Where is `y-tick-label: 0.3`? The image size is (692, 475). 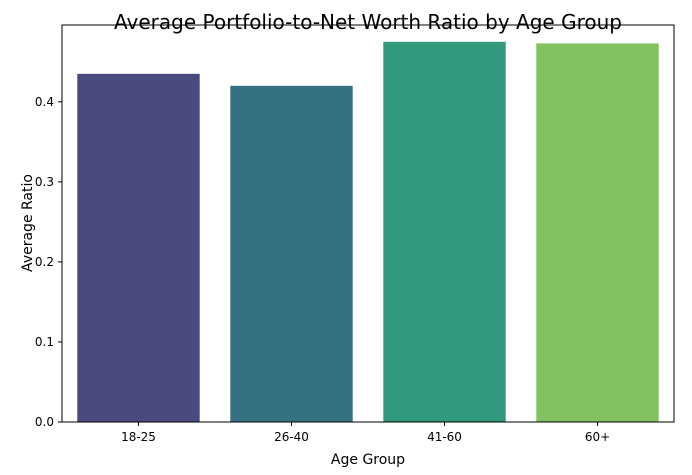 y-tick-label: 0.3 is located at coordinates (44, 182).